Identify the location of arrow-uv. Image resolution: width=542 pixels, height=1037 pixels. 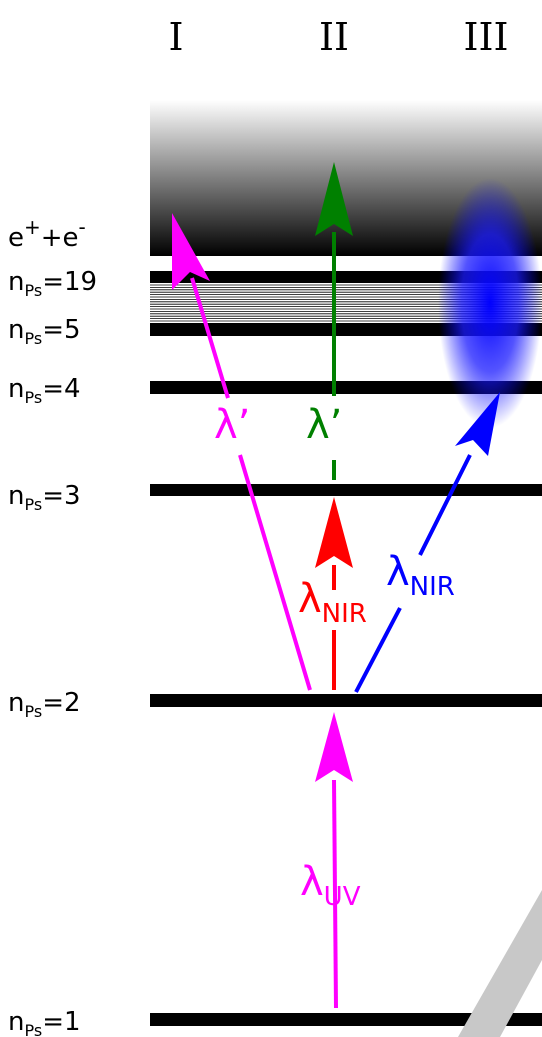
(334, 860).